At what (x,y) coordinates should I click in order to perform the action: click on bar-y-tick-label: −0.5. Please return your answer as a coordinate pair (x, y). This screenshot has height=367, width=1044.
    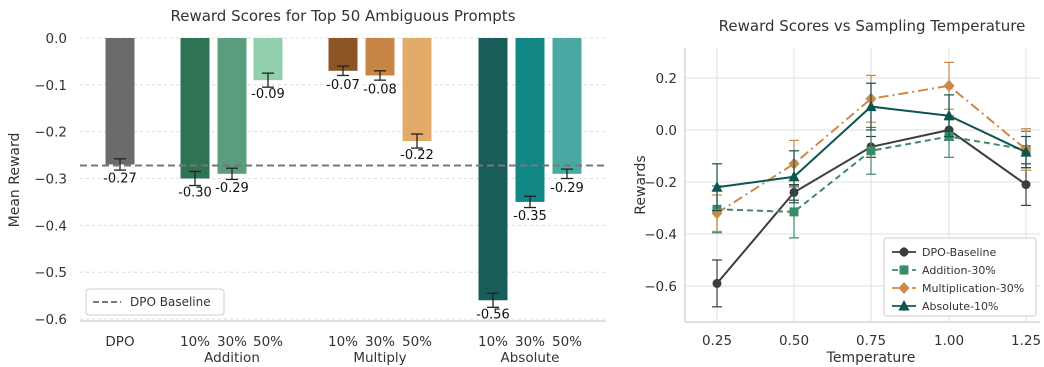
    Looking at the image, I should click on (50, 273).